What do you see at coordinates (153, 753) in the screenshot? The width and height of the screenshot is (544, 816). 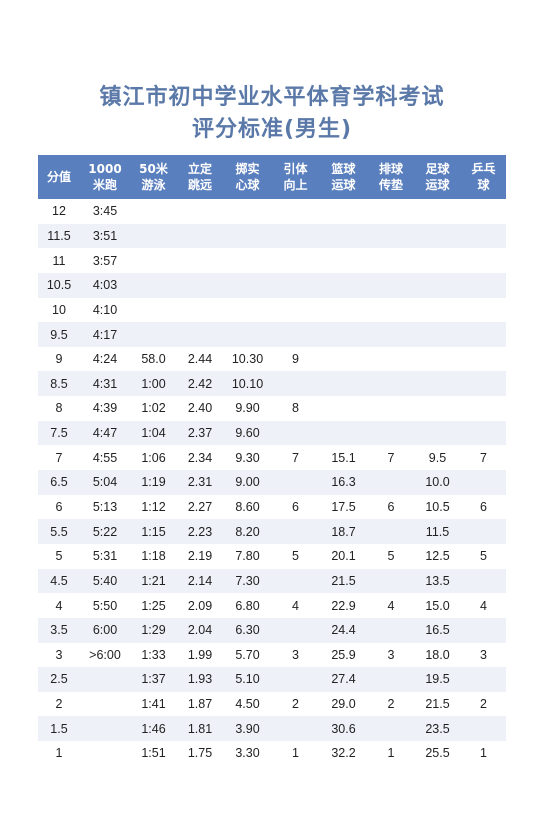 I see `value-cell: 1:51` at bounding box center [153, 753].